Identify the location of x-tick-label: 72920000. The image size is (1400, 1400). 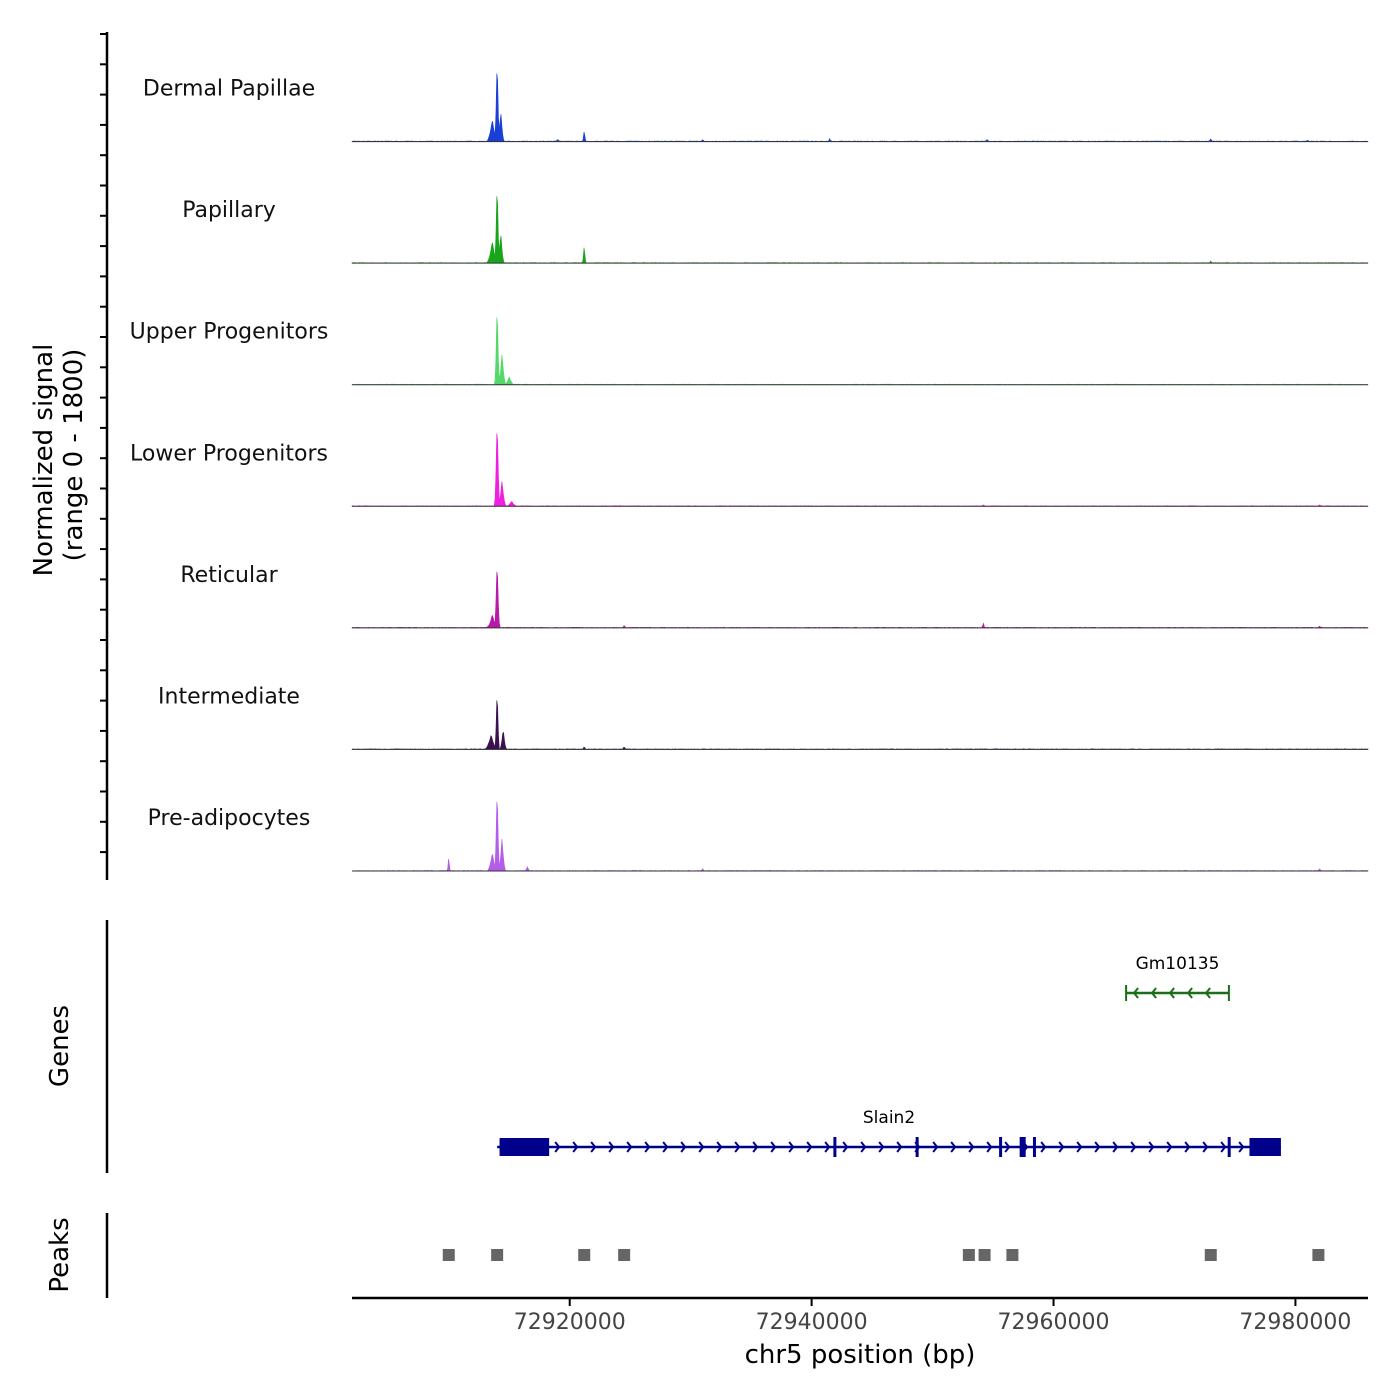
(570, 1322).